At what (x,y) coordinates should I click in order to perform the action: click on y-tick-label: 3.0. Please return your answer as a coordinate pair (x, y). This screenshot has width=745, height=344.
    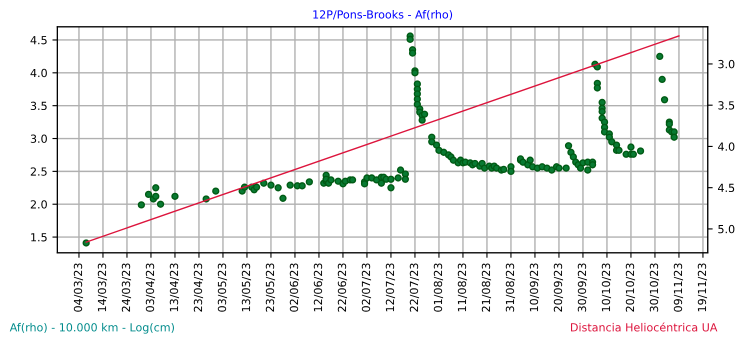
    Looking at the image, I should click on (38, 138).